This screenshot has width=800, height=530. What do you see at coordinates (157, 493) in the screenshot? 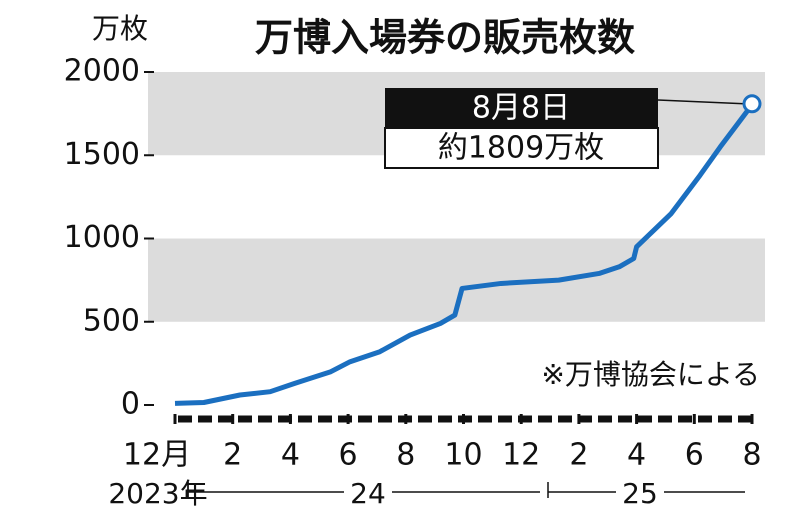
I see `year-label: 2023年` at bounding box center [157, 493].